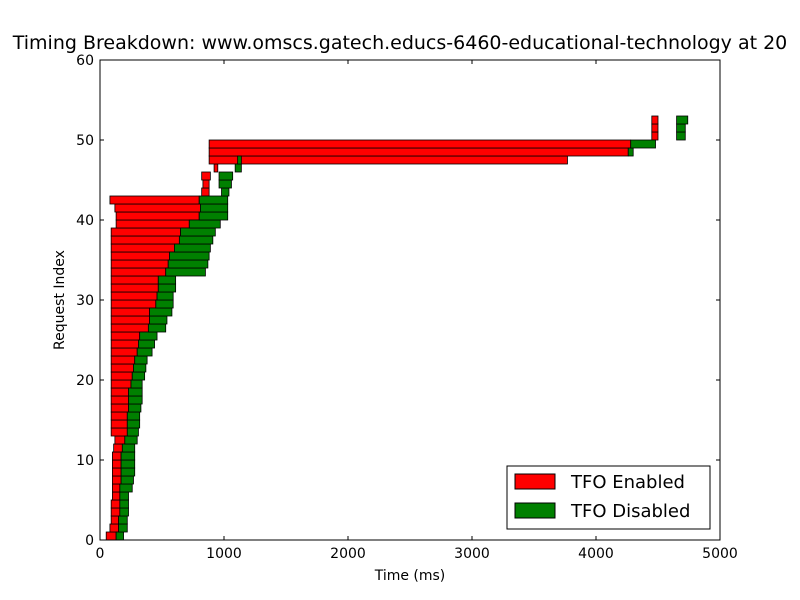  What do you see at coordinates (89, 541) in the screenshot?
I see `y-tick-label: 0` at bounding box center [89, 541].